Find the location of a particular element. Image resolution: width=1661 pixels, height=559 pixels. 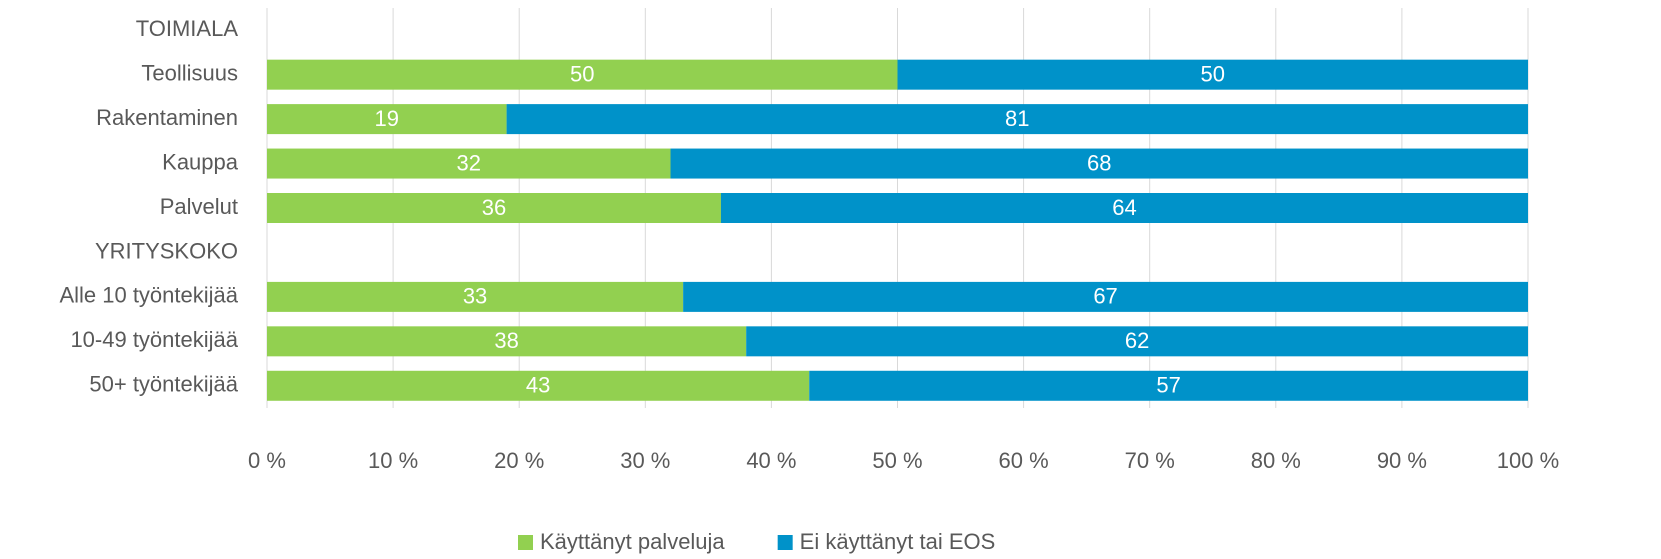

y-tick-label: YRITYSKOKO is located at coordinates (166, 250).